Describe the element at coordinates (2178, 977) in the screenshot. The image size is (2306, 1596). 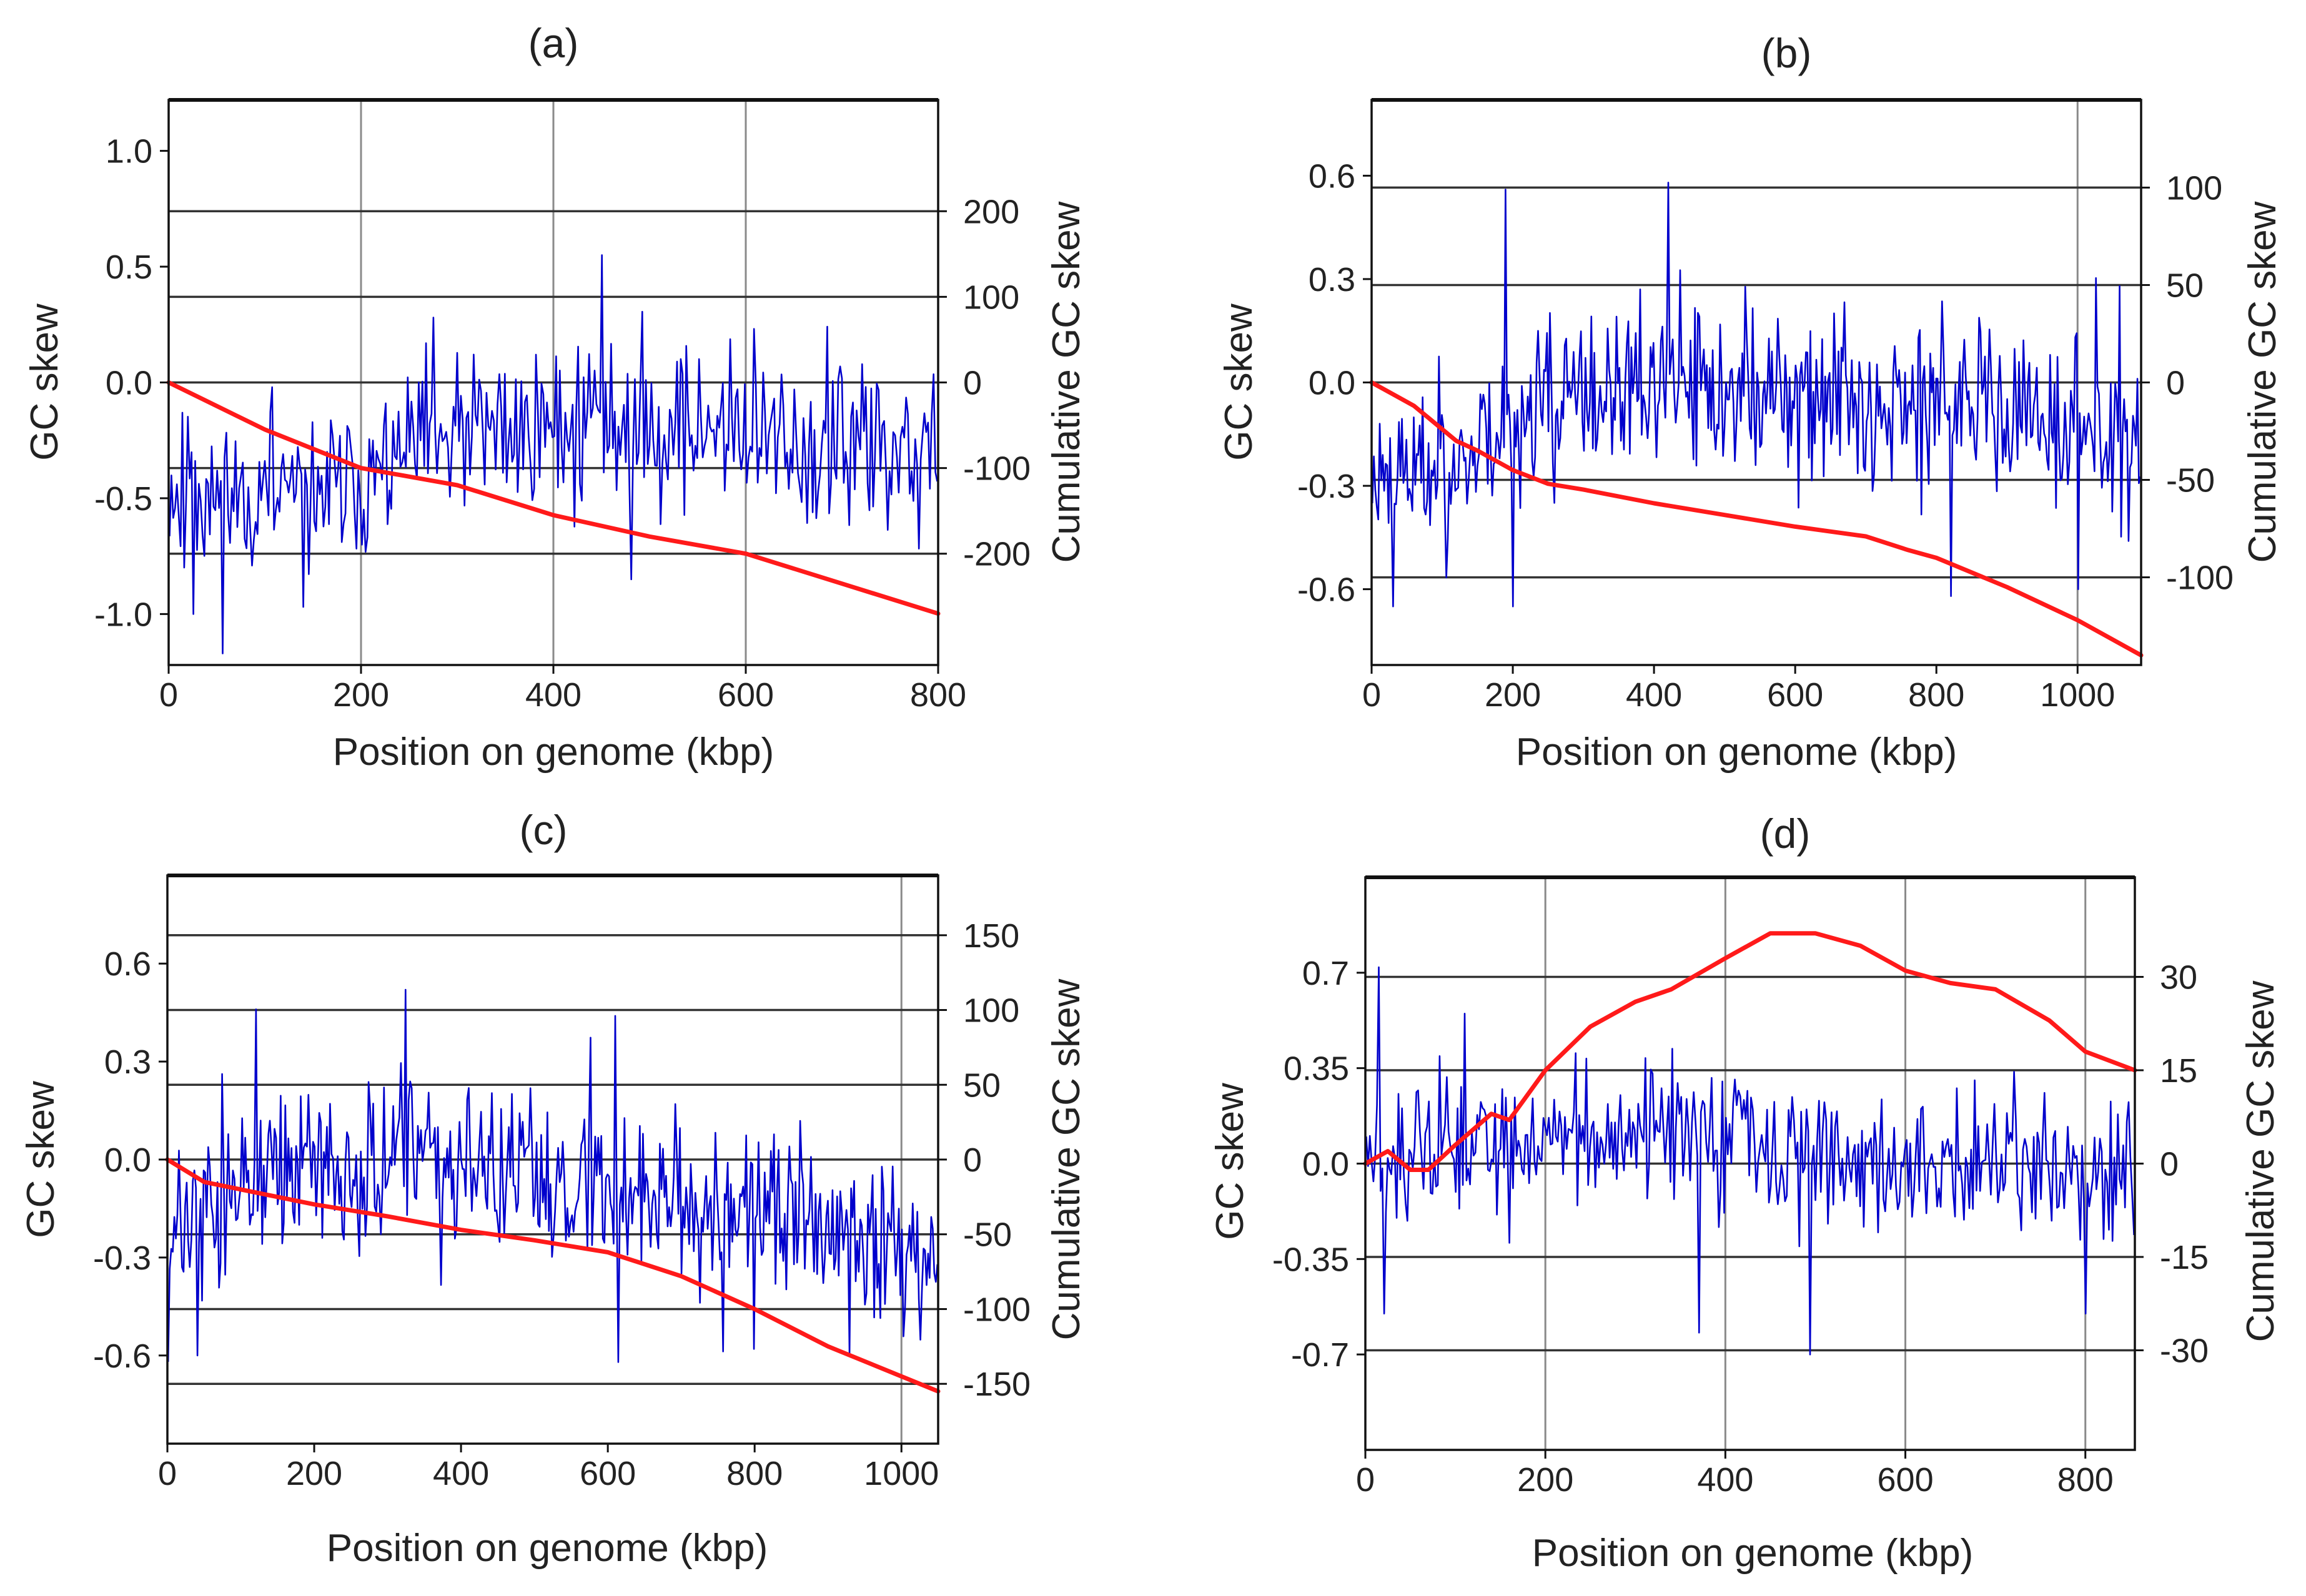
I see `y2-tick-label: 30` at that location.